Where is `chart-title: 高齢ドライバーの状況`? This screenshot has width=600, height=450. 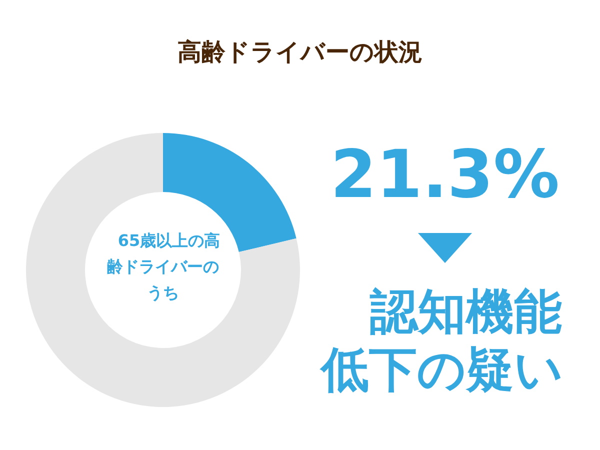
chart-title: 高齢ドライバーの状況 is located at coordinates (300, 52).